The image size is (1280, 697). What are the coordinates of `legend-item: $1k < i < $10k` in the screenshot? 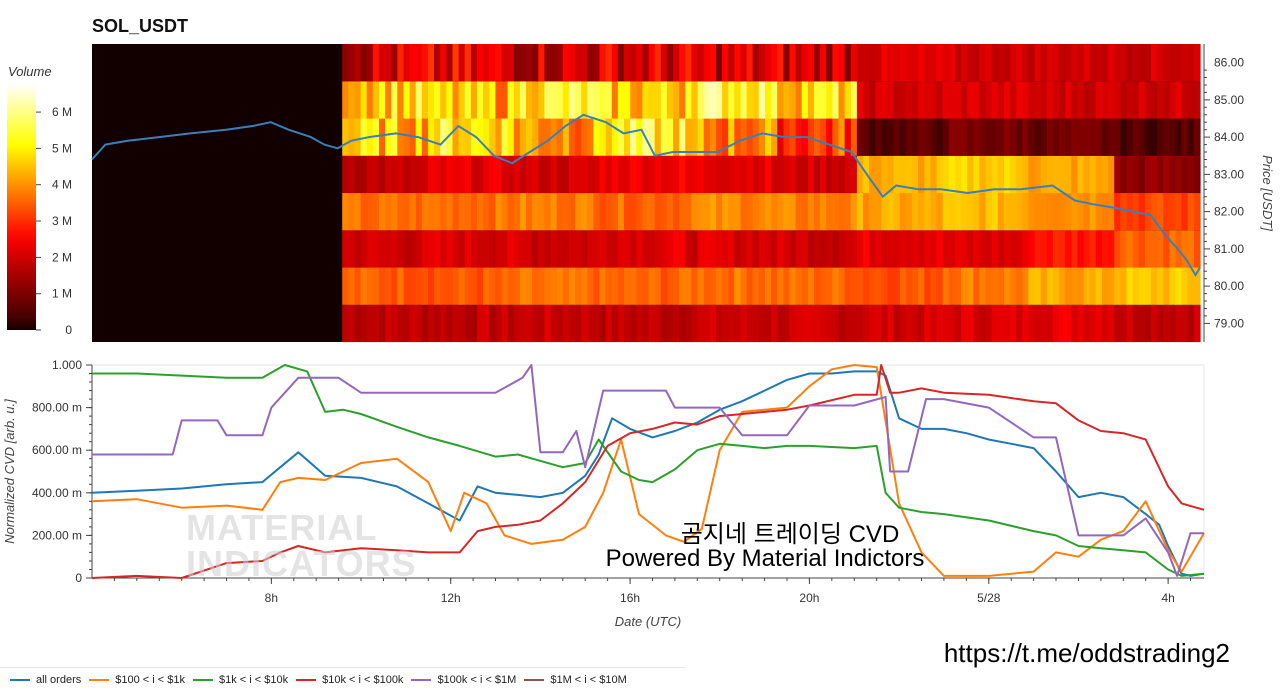 It's located at (240, 680).